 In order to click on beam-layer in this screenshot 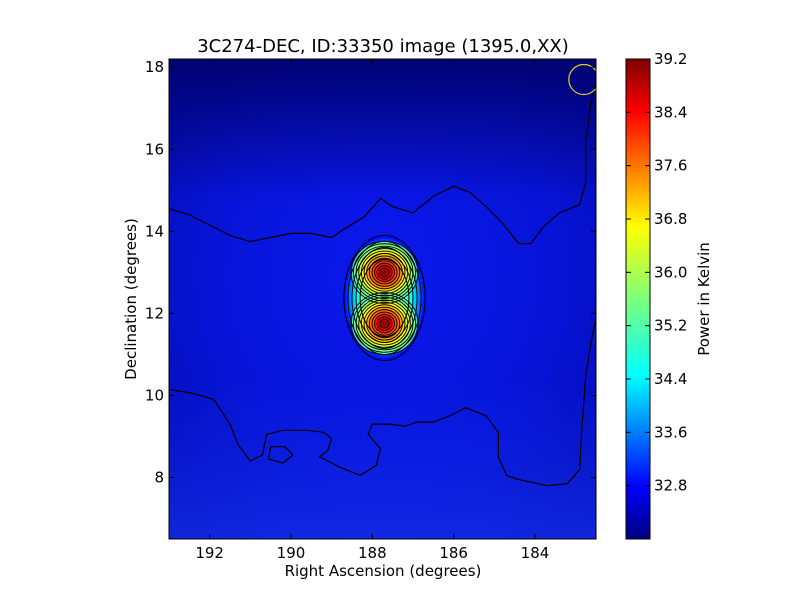, I will do `click(582, 79)`.